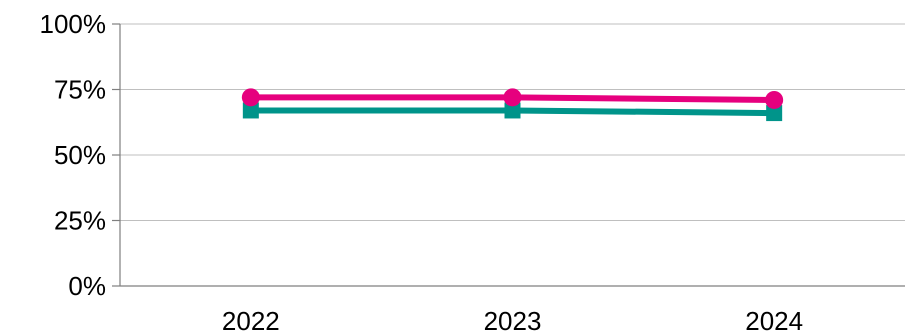 The height and width of the screenshot is (334, 905). What do you see at coordinates (774, 320) in the screenshot?
I see `x-tick-label: 2024` at bounding box center [774, 320].